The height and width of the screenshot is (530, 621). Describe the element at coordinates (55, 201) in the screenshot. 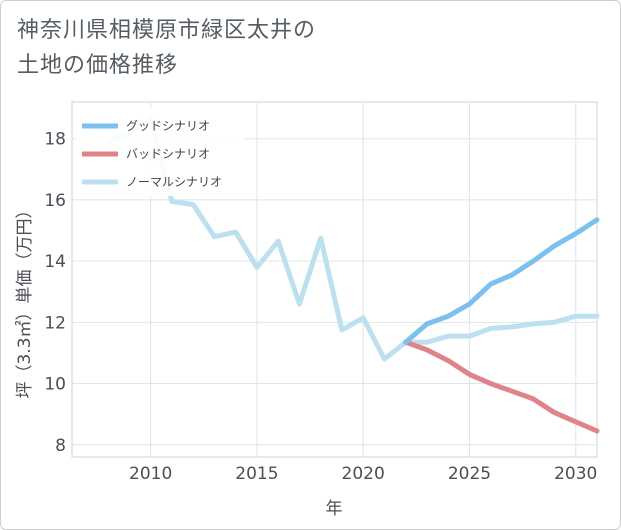

I see `y-tick-label: 16` at that location.